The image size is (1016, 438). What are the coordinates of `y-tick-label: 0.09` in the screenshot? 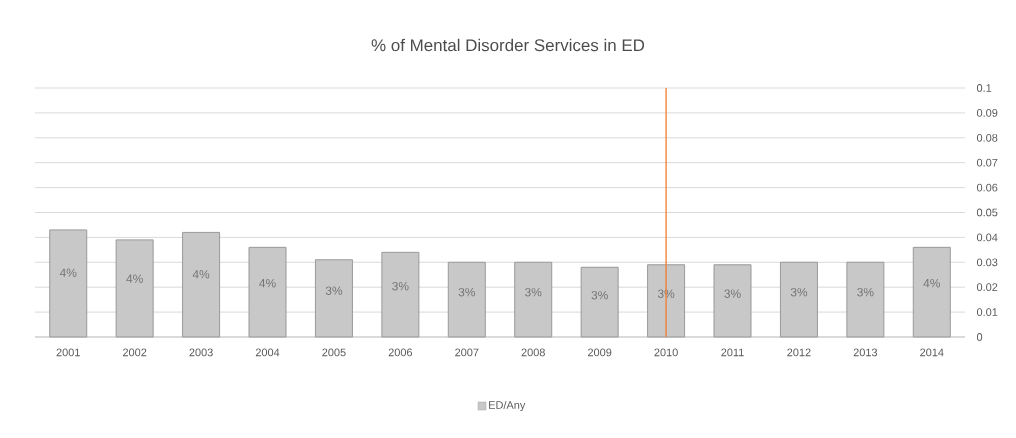 It's located at (987, 113).